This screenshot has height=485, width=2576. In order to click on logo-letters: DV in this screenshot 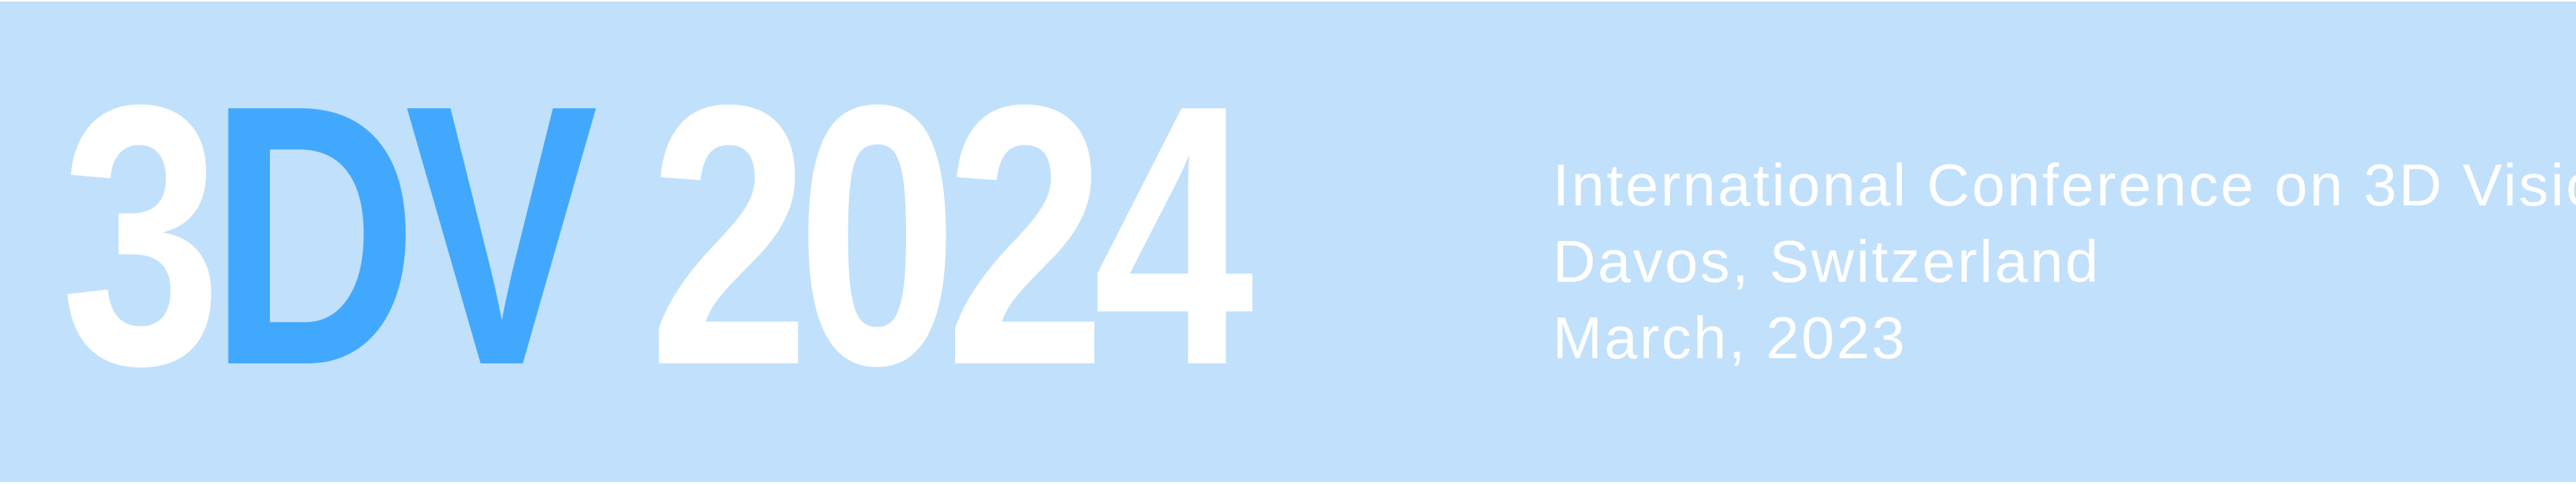, I will do `click(403, 235)`.